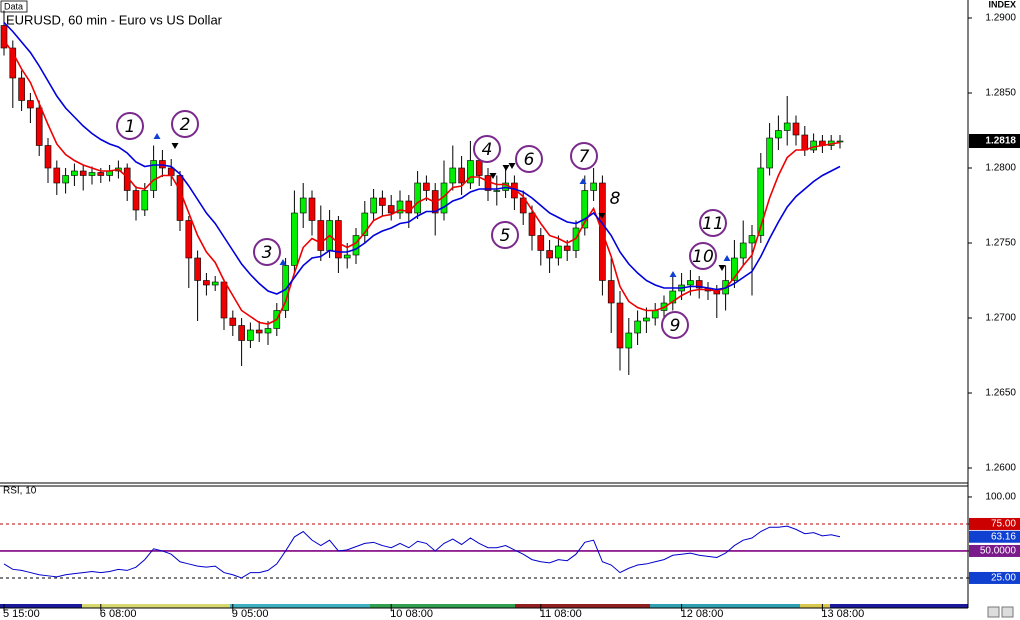 This screenshot has height=620, width=1020. What do you see at coordinates (1000, 318) in the screenshot?
I see `y-tick-label: 1.2700` at bounding box center [1000, 318].